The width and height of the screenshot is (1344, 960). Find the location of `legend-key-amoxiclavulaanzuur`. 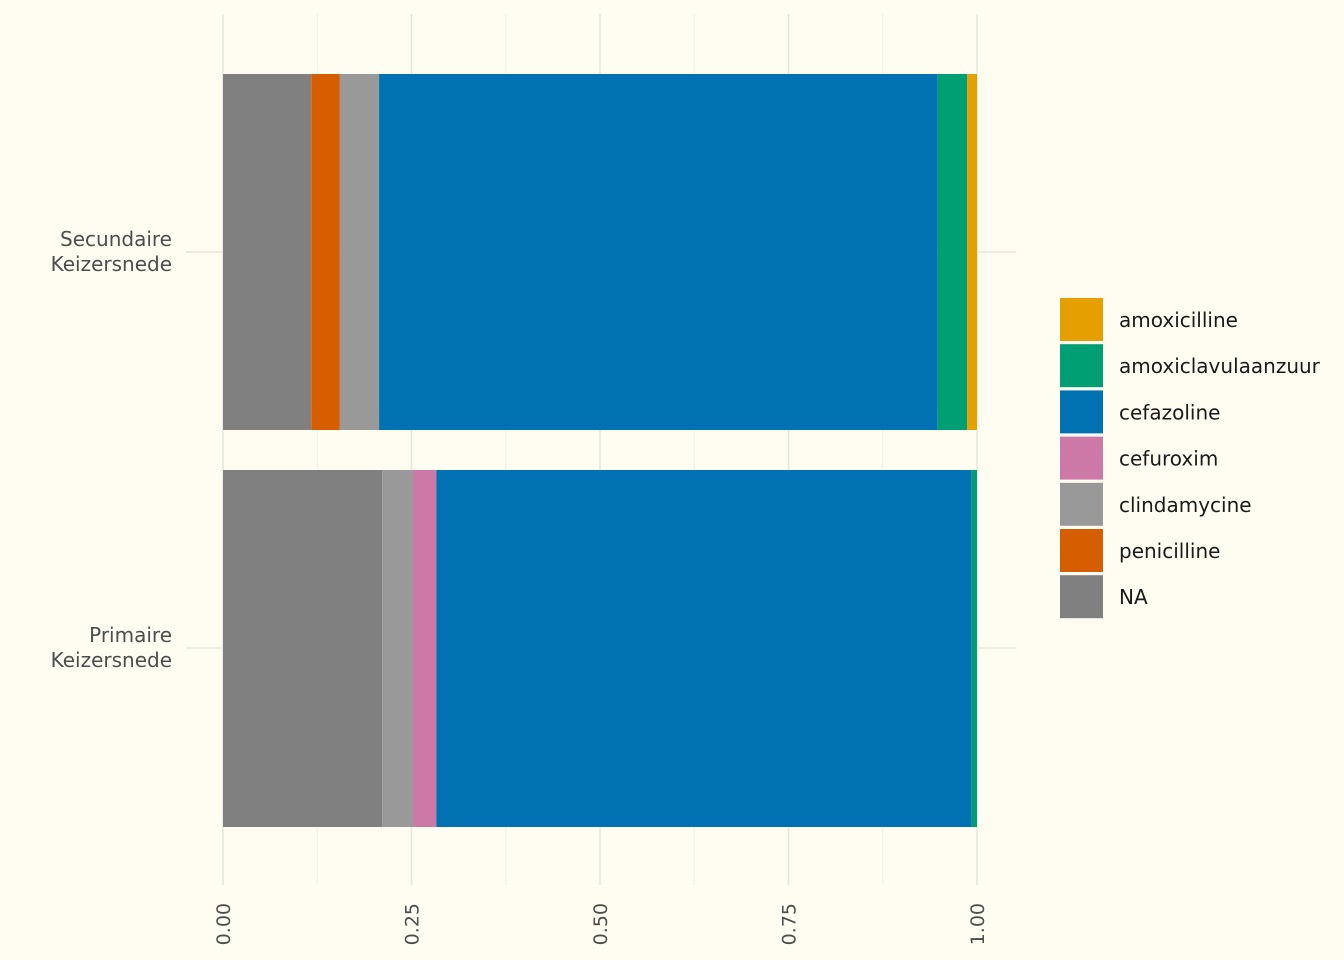

legend-key-amoxiclavulaanzuur is located at coordinates (1081, 366).